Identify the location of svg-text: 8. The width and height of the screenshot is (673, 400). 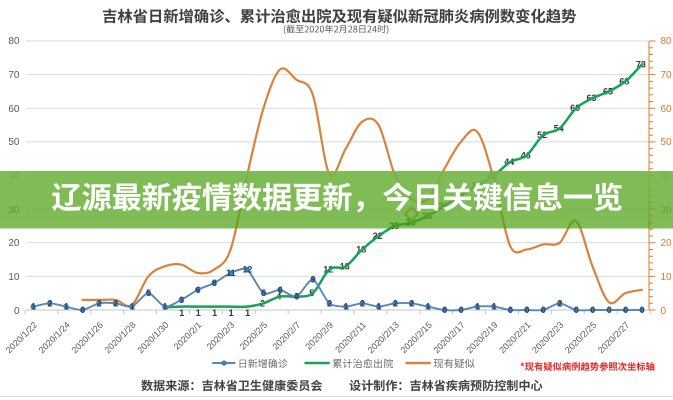
(214, 283).